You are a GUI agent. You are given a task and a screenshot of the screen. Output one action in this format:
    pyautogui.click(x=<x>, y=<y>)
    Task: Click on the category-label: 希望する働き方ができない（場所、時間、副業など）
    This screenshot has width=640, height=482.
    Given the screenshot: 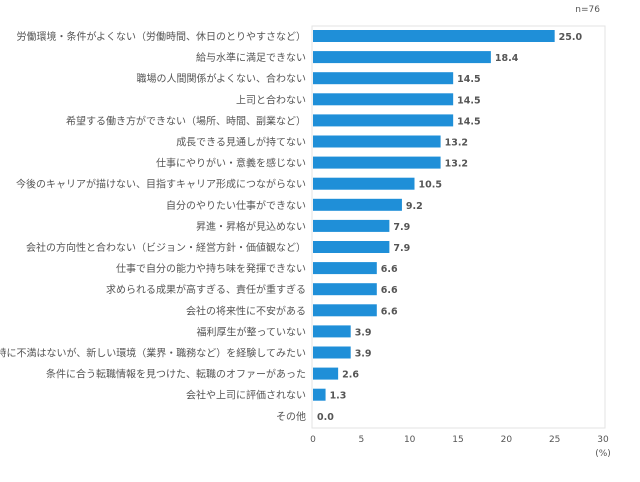 What is the action you would take?
    pyautogui.click(x=186, y=120)
    